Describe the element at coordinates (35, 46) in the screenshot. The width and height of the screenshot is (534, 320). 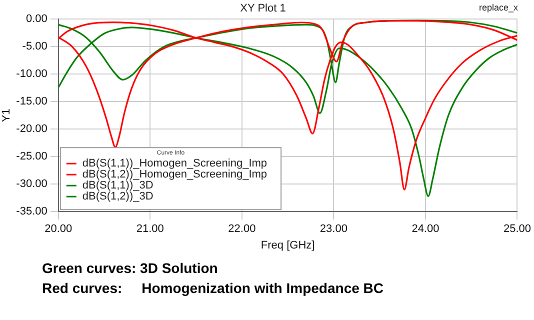
I see `y-tick-label: -5.00` at that location.